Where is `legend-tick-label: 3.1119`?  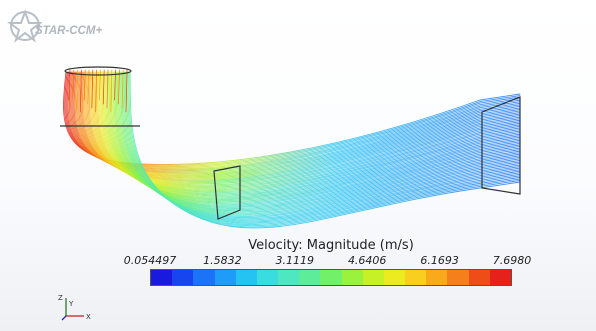
legend-tick-label: 3.1119 is located at coordinates (295, 260).